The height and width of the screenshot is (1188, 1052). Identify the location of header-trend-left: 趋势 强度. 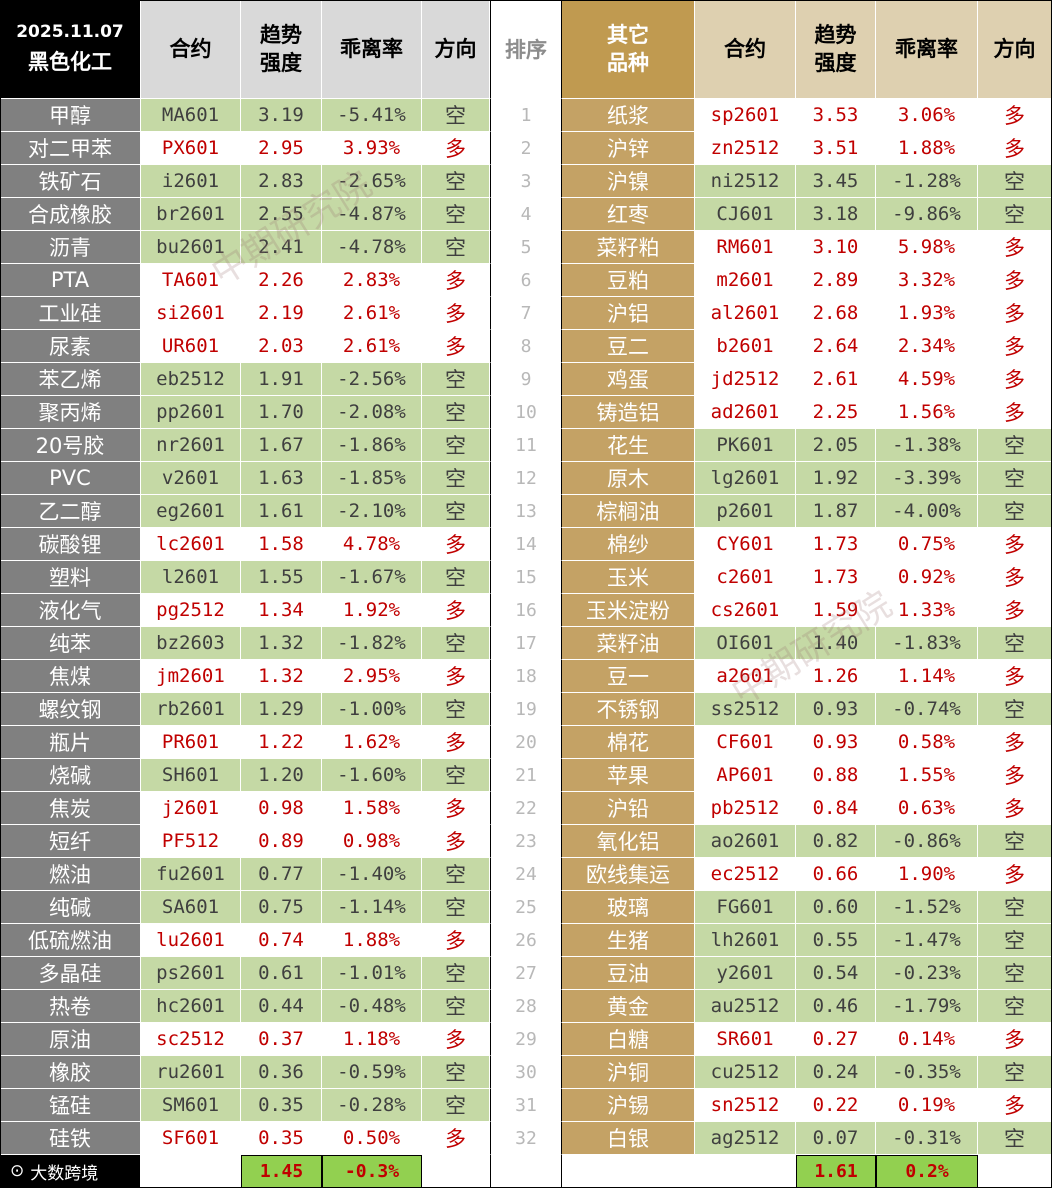
(281, 49).